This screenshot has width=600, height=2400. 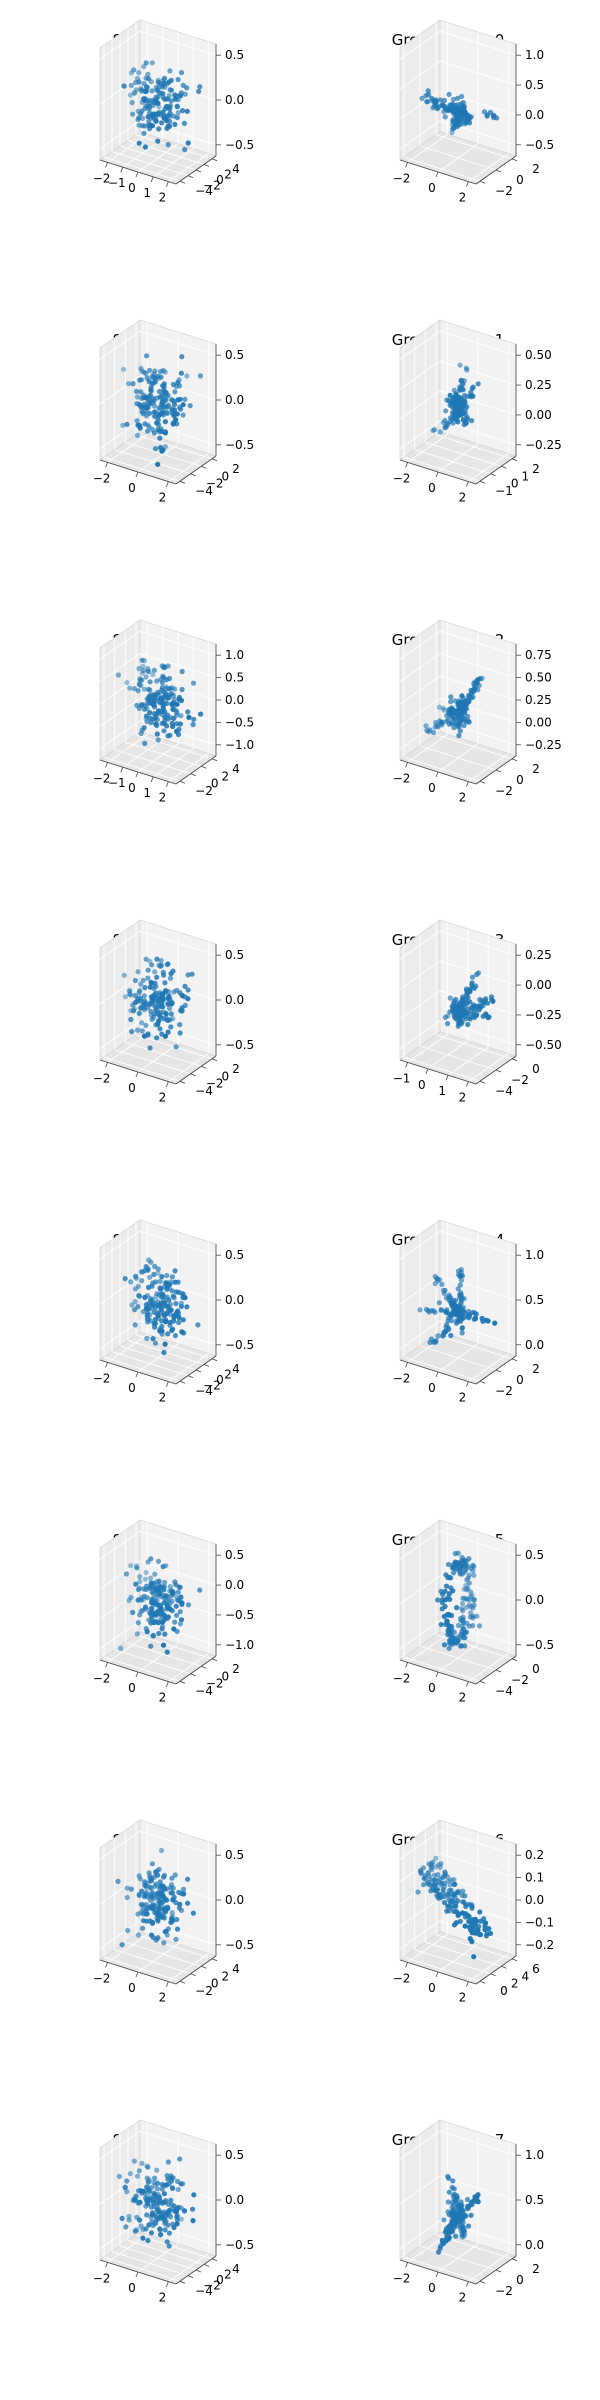 What do you see at coordinates (163, 798) in the screenshot?
I see `x-tick-label: 2` at bounding box center [163, 798].